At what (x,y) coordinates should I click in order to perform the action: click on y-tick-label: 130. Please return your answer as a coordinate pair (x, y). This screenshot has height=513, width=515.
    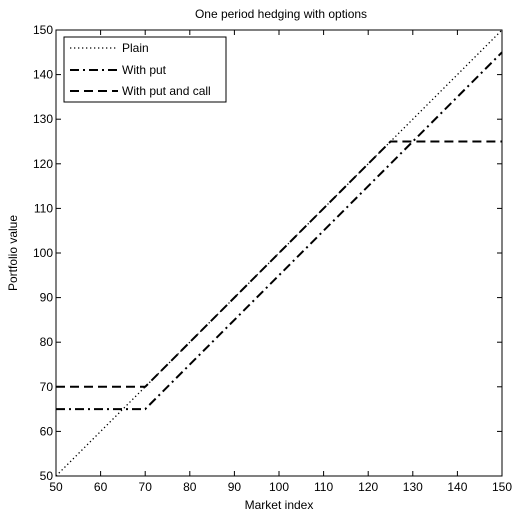
    Looking at the image, I should click on (43, 119).